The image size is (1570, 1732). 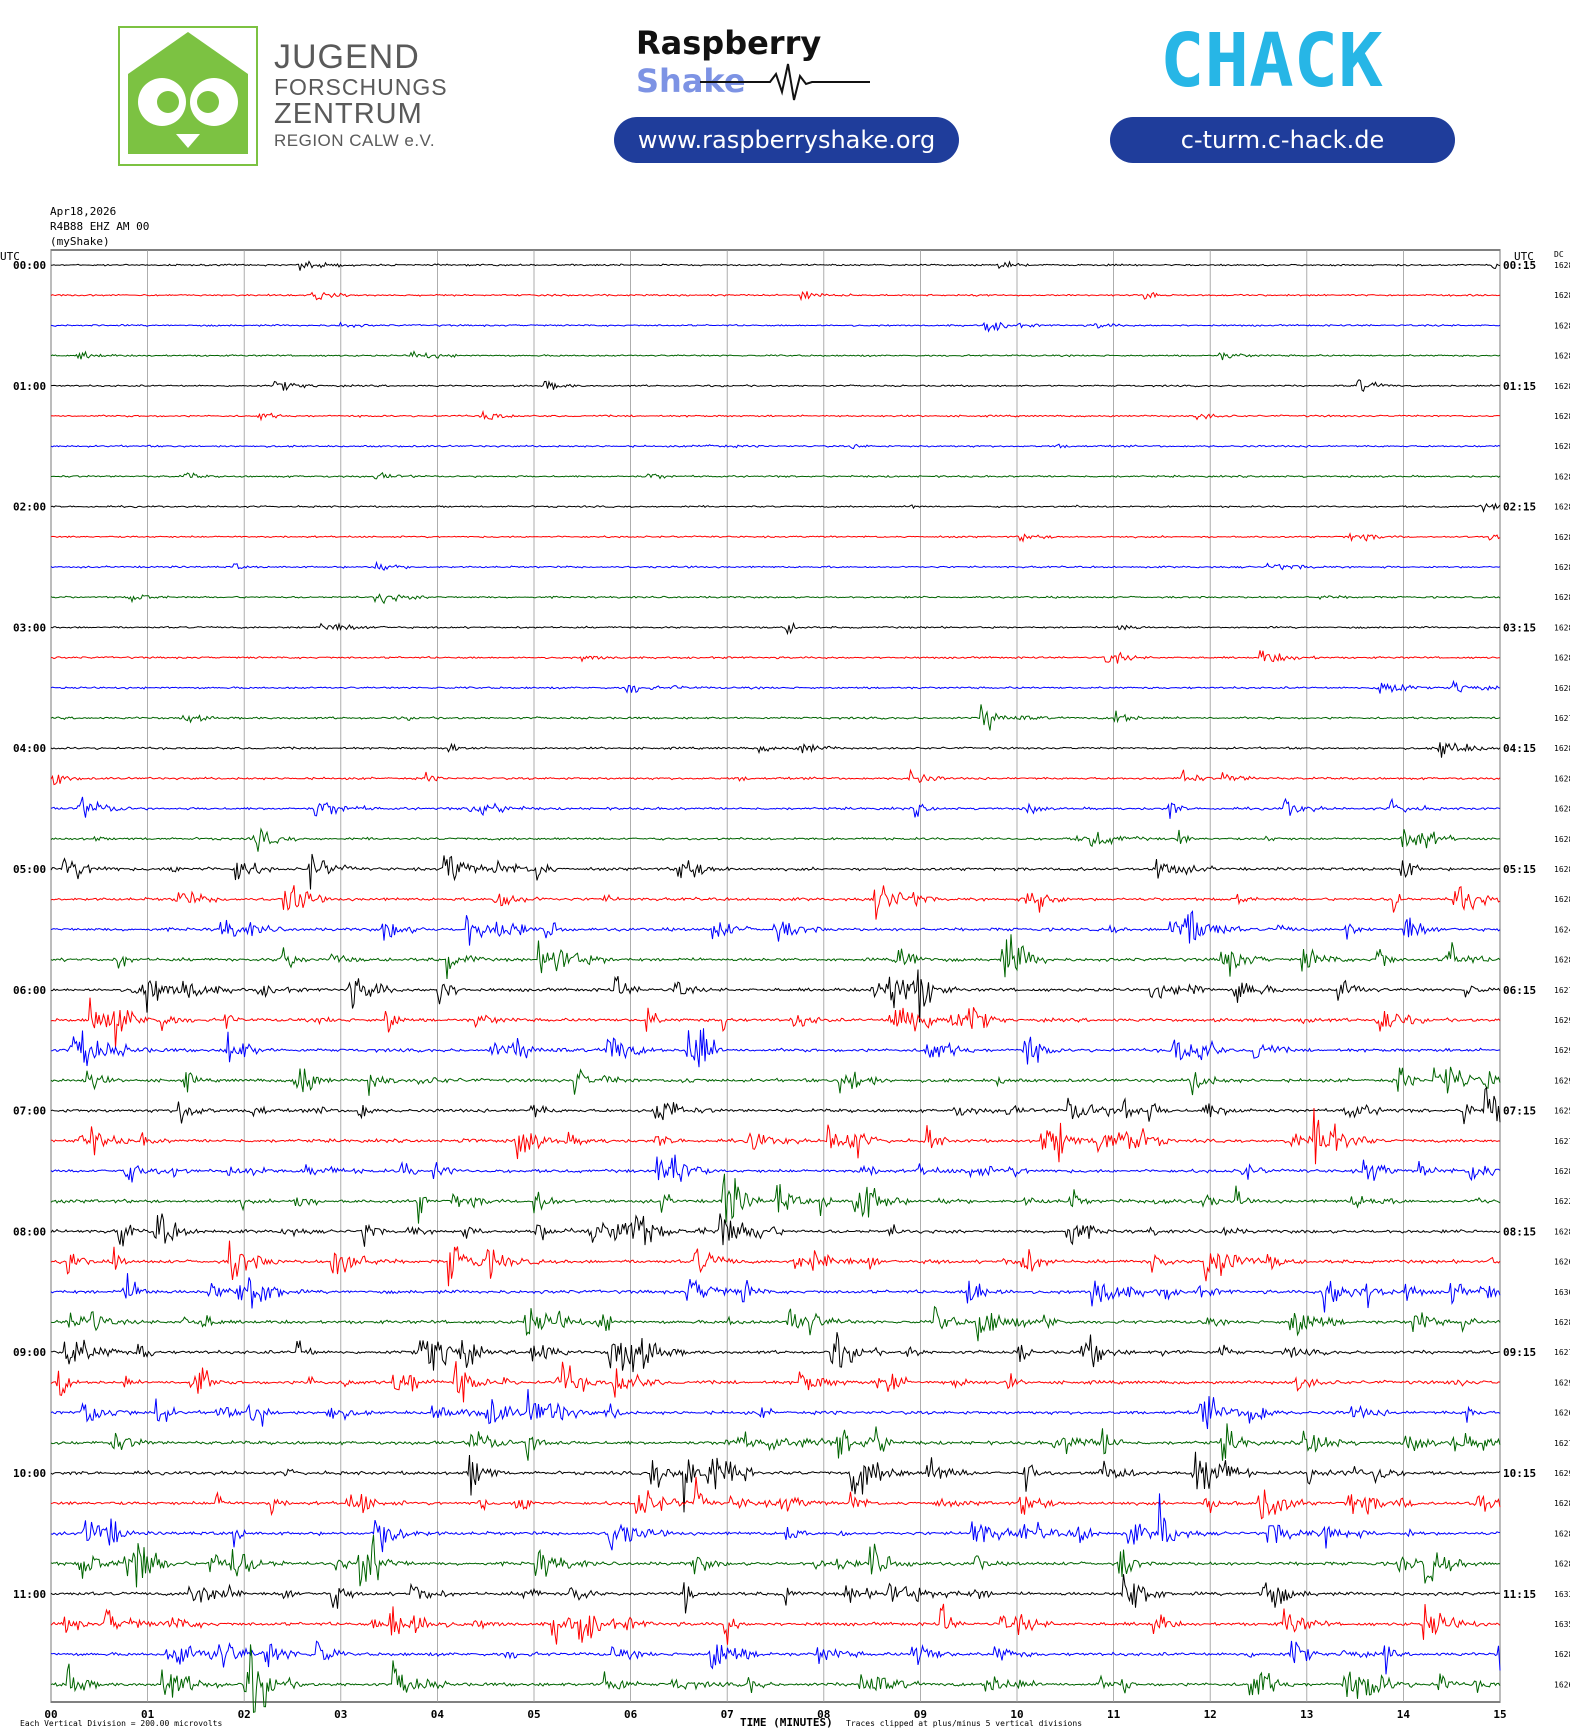 What do you see at coordinates (1519, 507) in the screenshot?
I see `right-hour-label: 02:15` at bounding box center [1519, 507].